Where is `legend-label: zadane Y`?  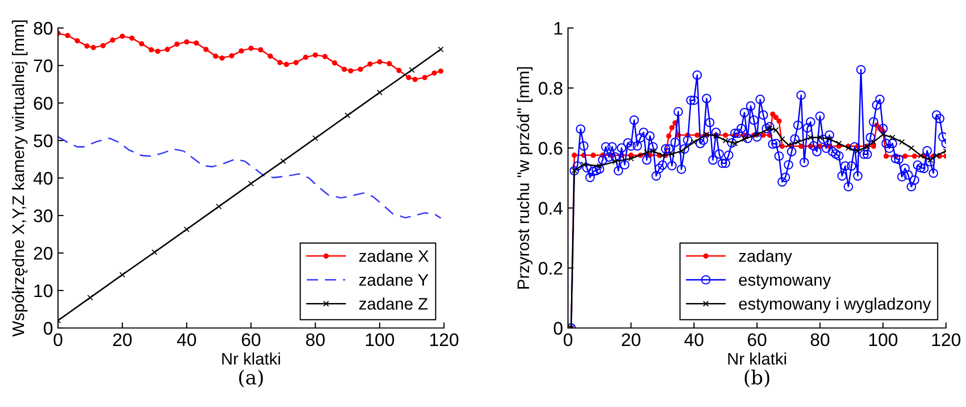
legend-label: zadane Y is located at coordinates (393, 280).